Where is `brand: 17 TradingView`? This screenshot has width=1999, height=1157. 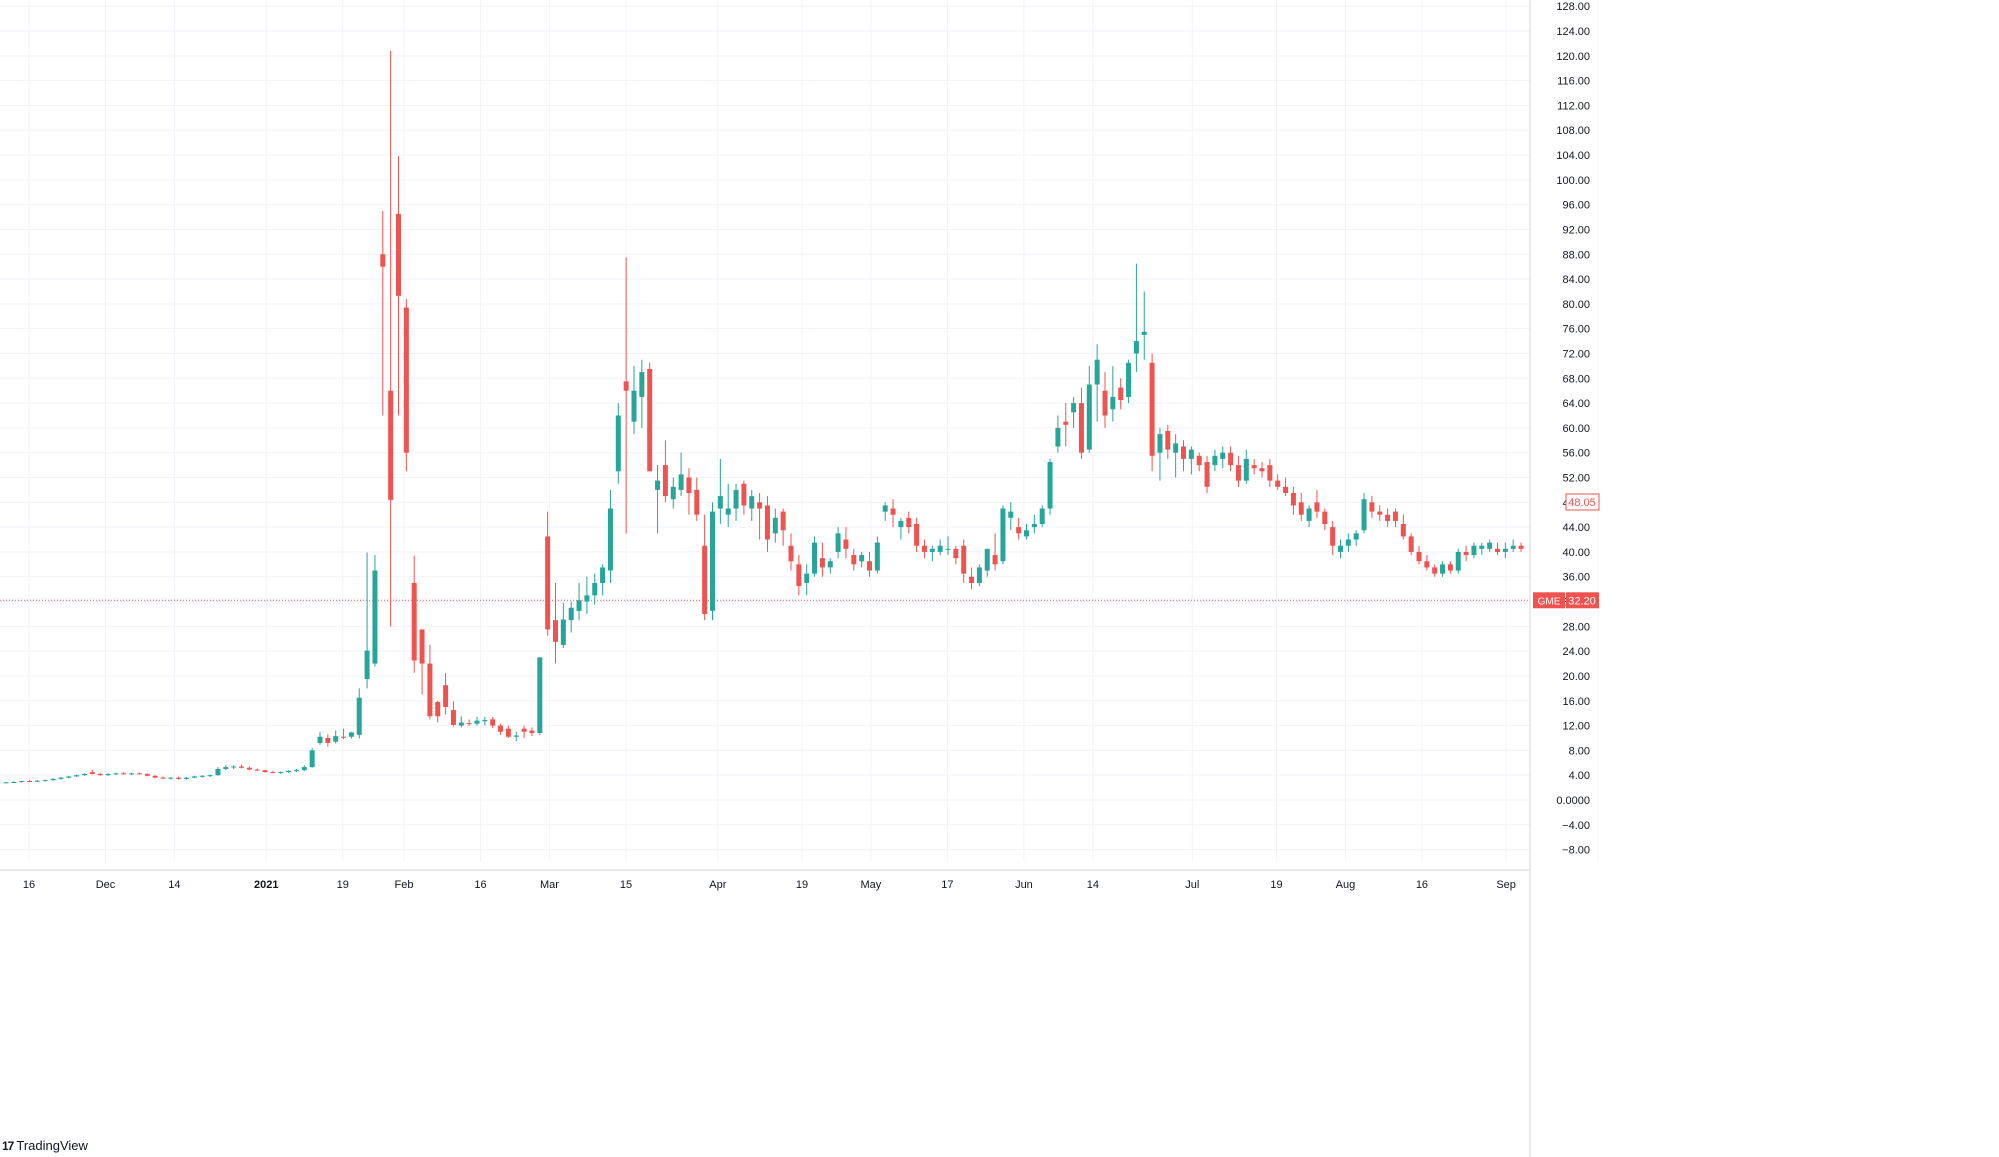
brand: 17 TradingView is located at coordinates (45, 1145).